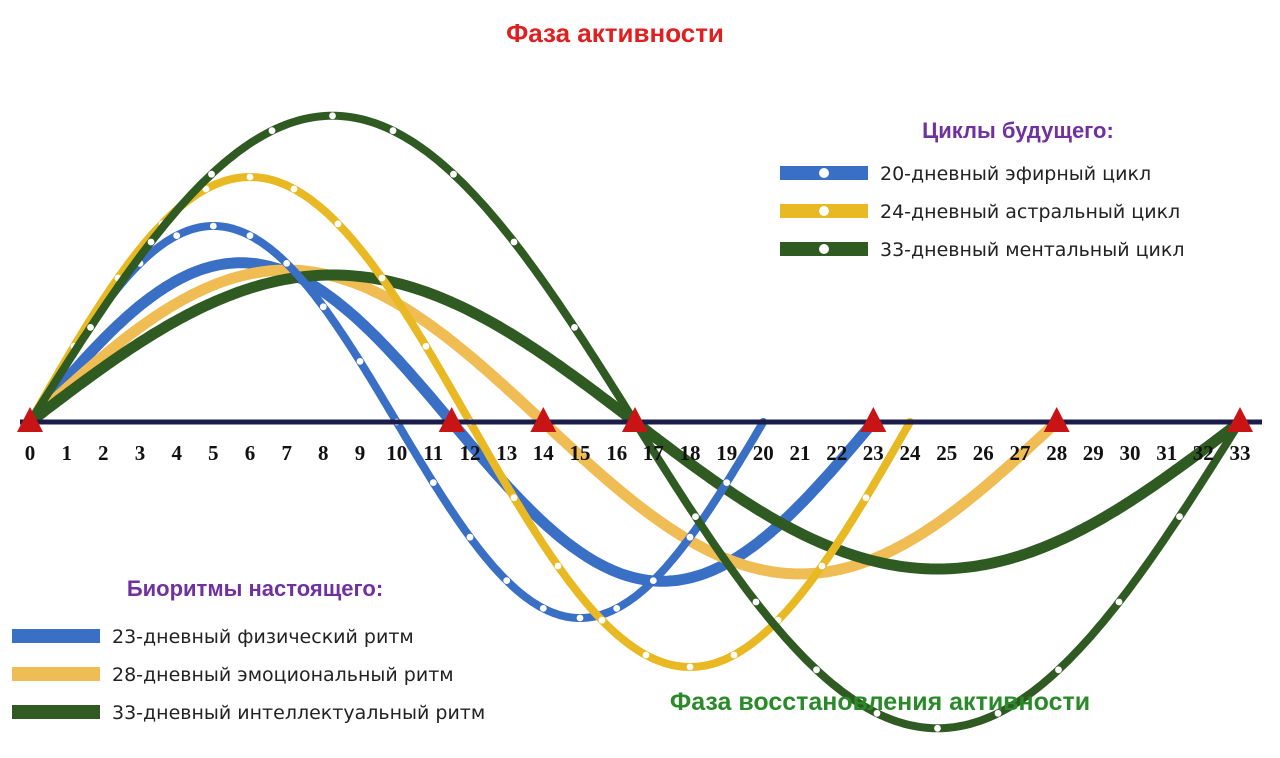  What do you see at coordinates (283, 675) in the screenshot?
I see `legend-label-28-дневный: 28-дневный эмоциональный ритм` at bounding box center [283, 675].